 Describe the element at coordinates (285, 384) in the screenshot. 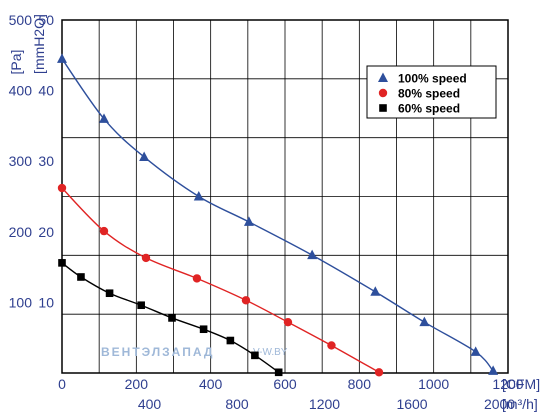

I see `x-tick-label-cfm: 600` at that location.